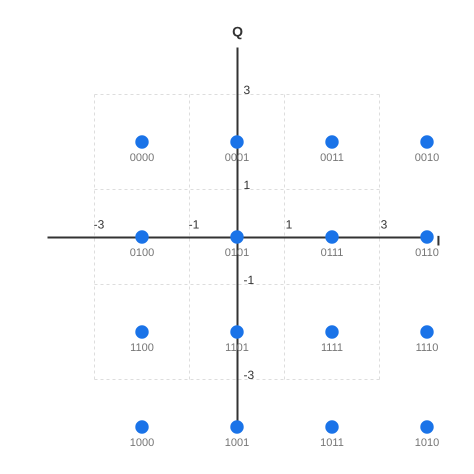  Describe the element at coordinates (332, 348) in the screenshot. I see `annotation: 1111` at that location.